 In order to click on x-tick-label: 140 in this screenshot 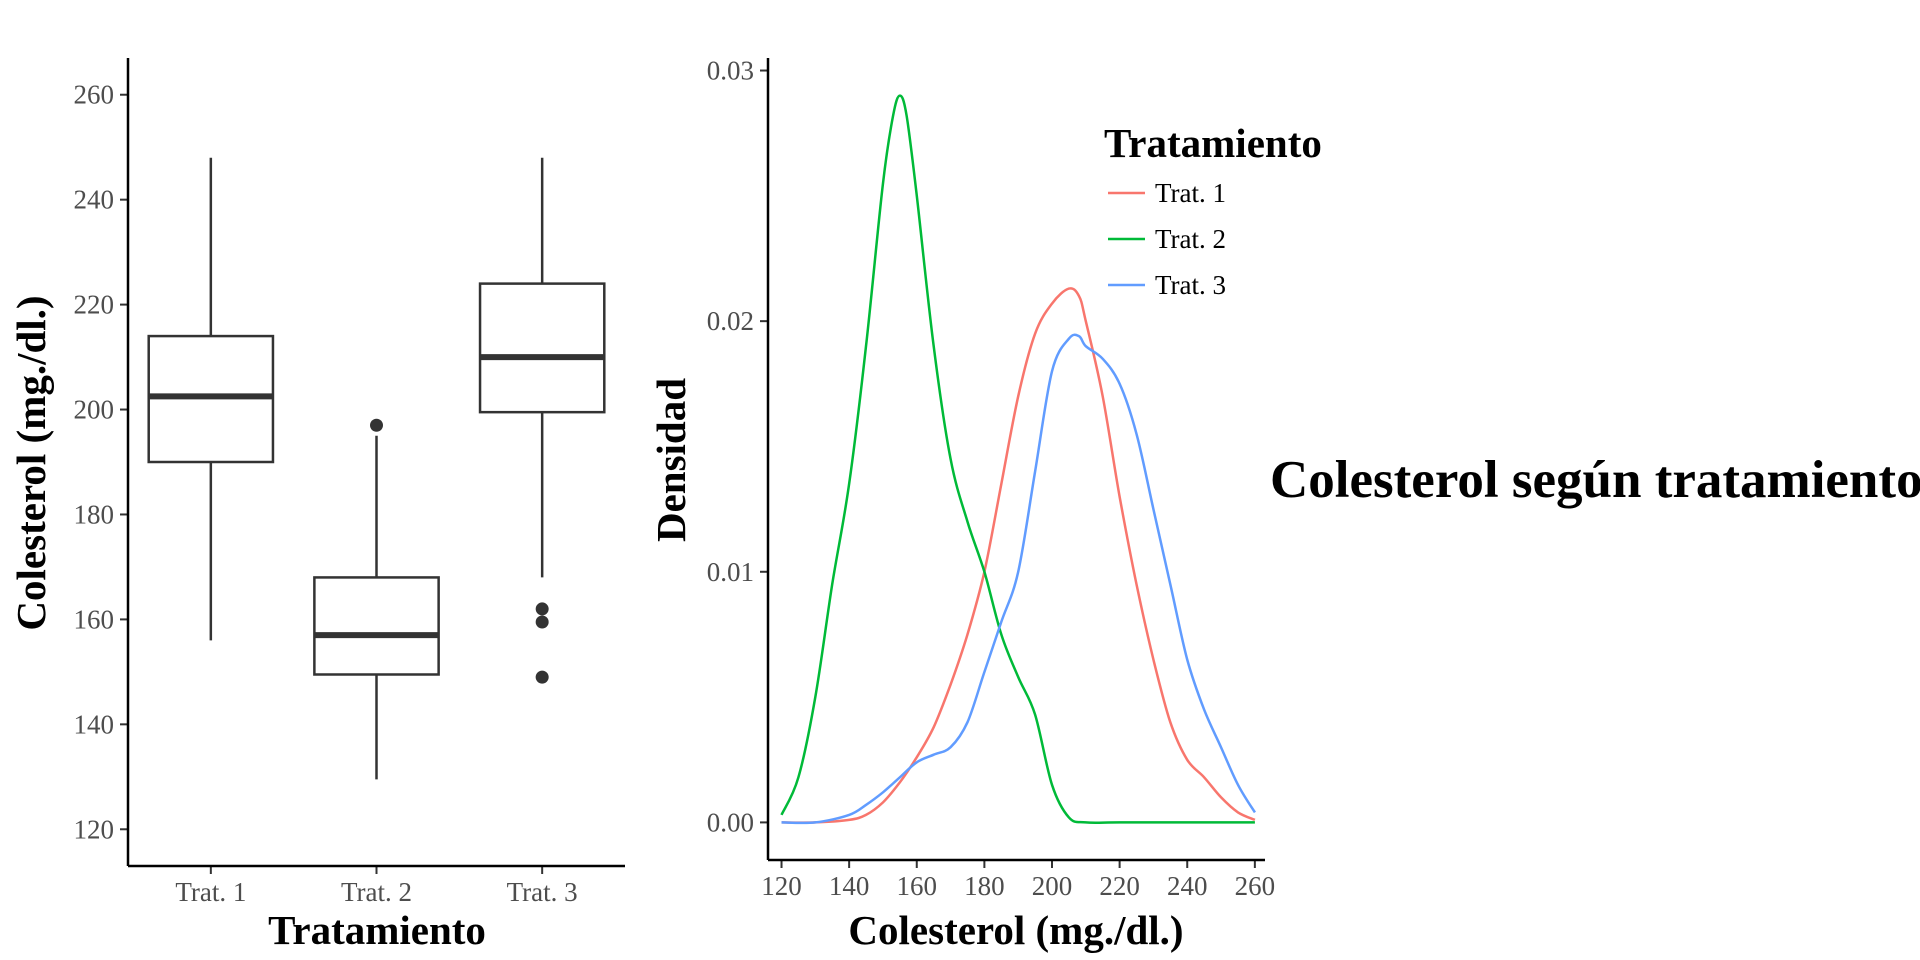, I will do `click(849, 886)`.